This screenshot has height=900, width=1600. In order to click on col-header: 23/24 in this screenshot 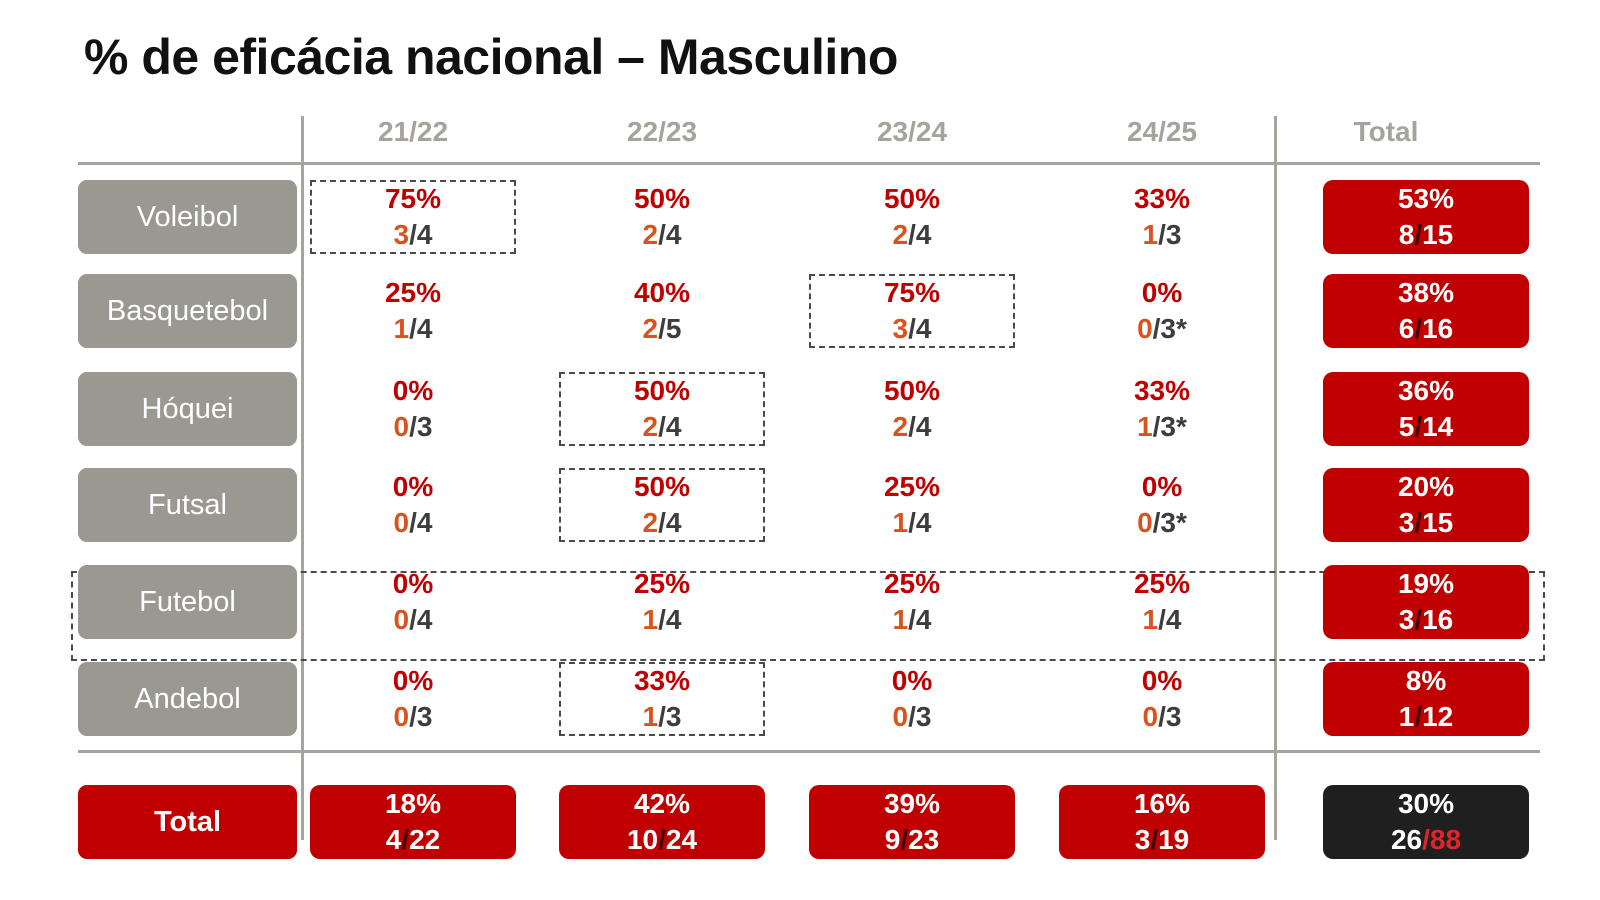, I will do `click(912, 131)`.